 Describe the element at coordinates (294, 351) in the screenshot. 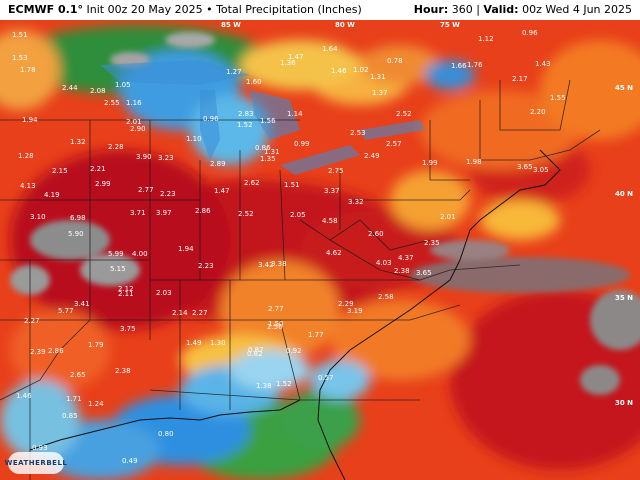

I see `precip-value-label: 0.92` at that location.